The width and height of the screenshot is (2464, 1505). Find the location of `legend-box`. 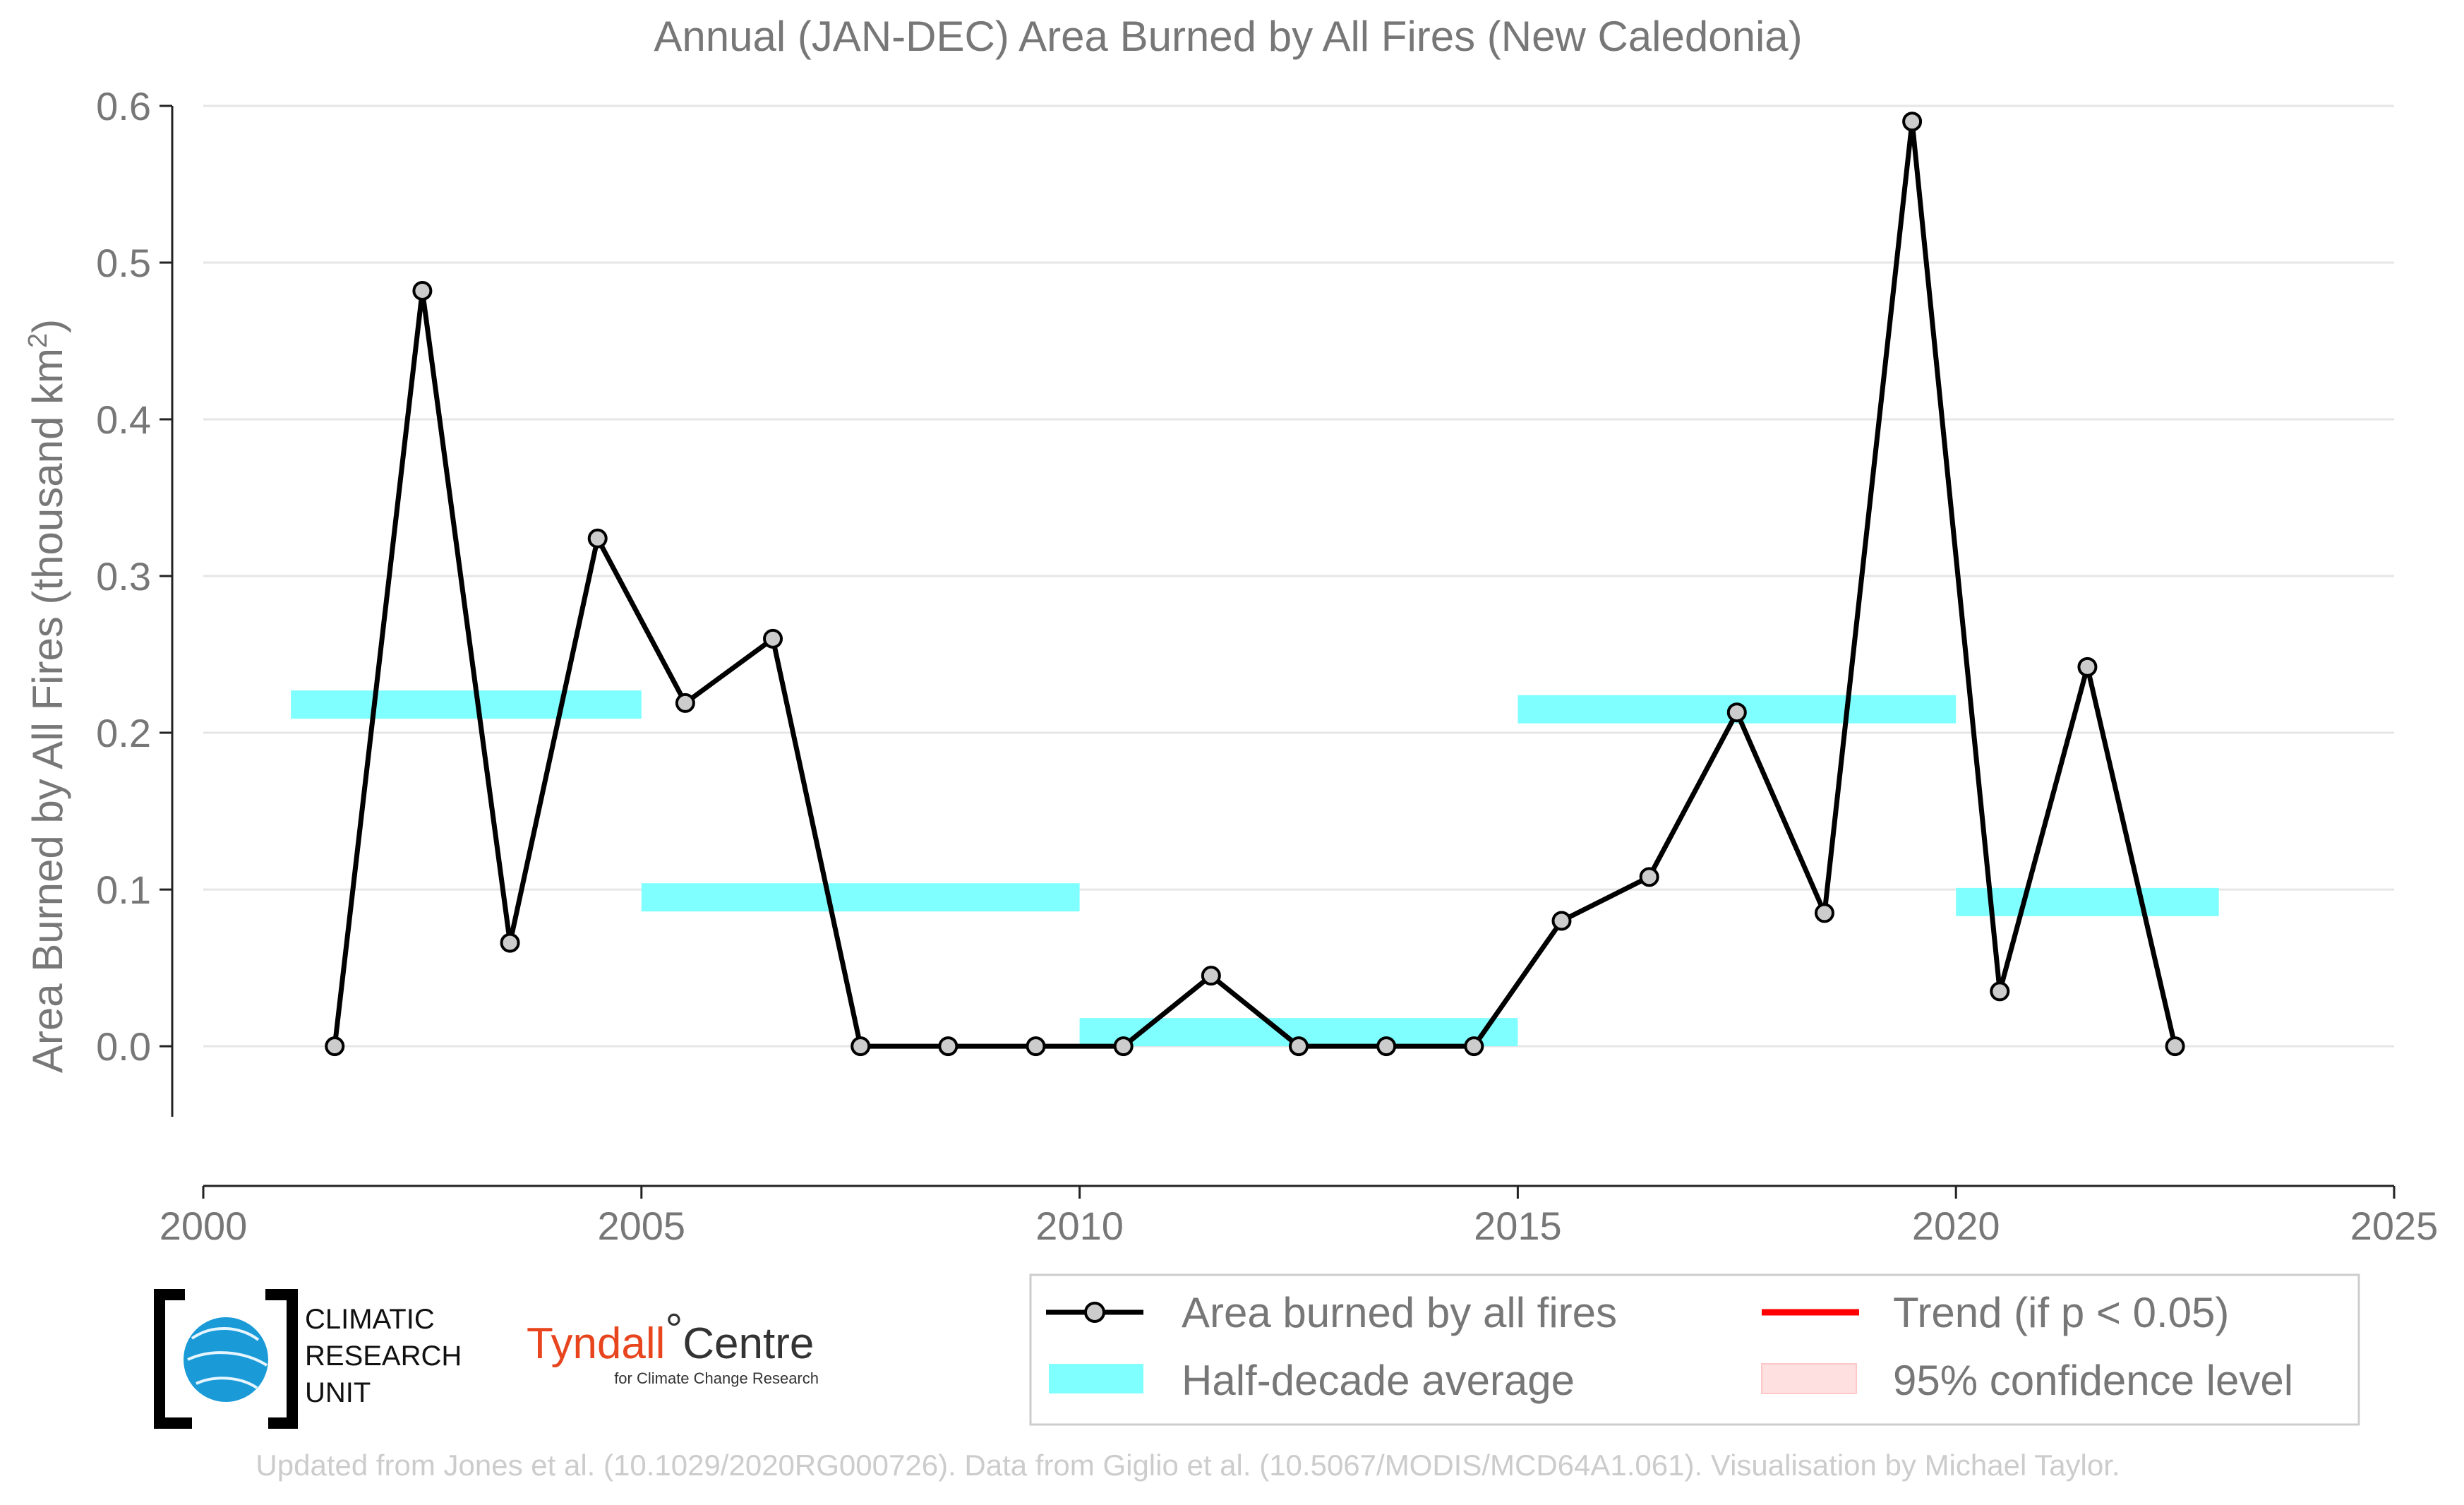

legend-box is located at coordinates (1694, 1349).